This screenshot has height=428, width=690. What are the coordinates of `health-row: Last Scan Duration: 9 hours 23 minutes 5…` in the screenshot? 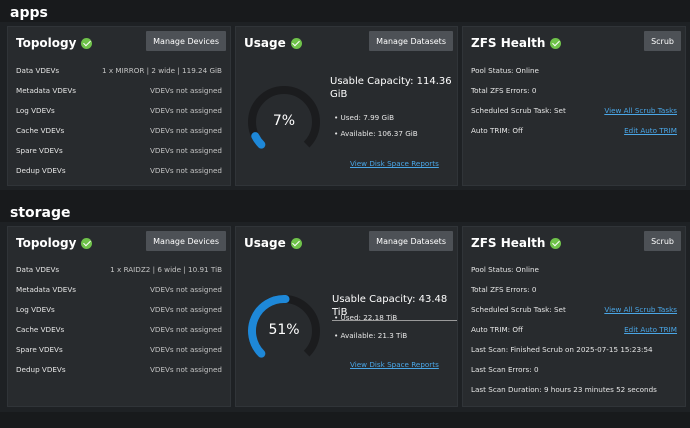 It's located at (574, 389).